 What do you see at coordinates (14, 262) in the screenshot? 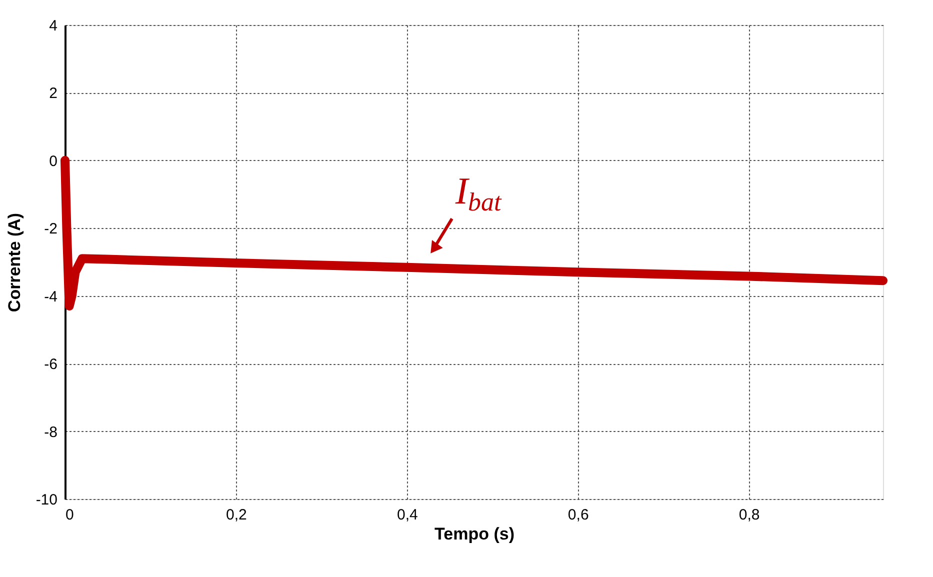
I see `y-axis-title: Corrente (A)` at bounding box center [14, 262].